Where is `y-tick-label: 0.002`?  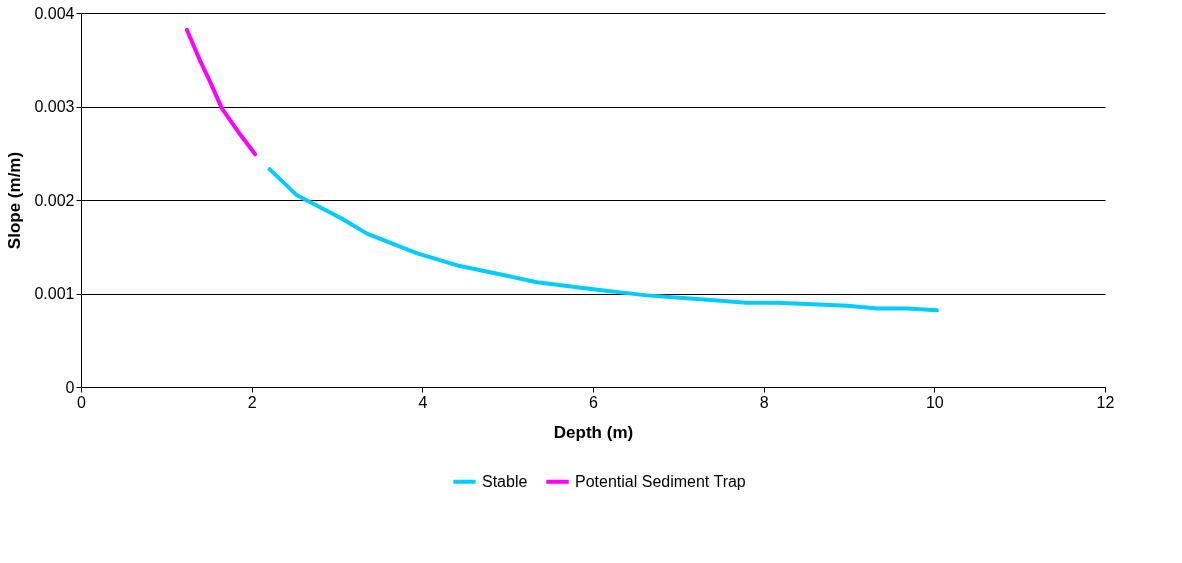 y-tick-label: 0.002 is located at coordinates (54, 200).